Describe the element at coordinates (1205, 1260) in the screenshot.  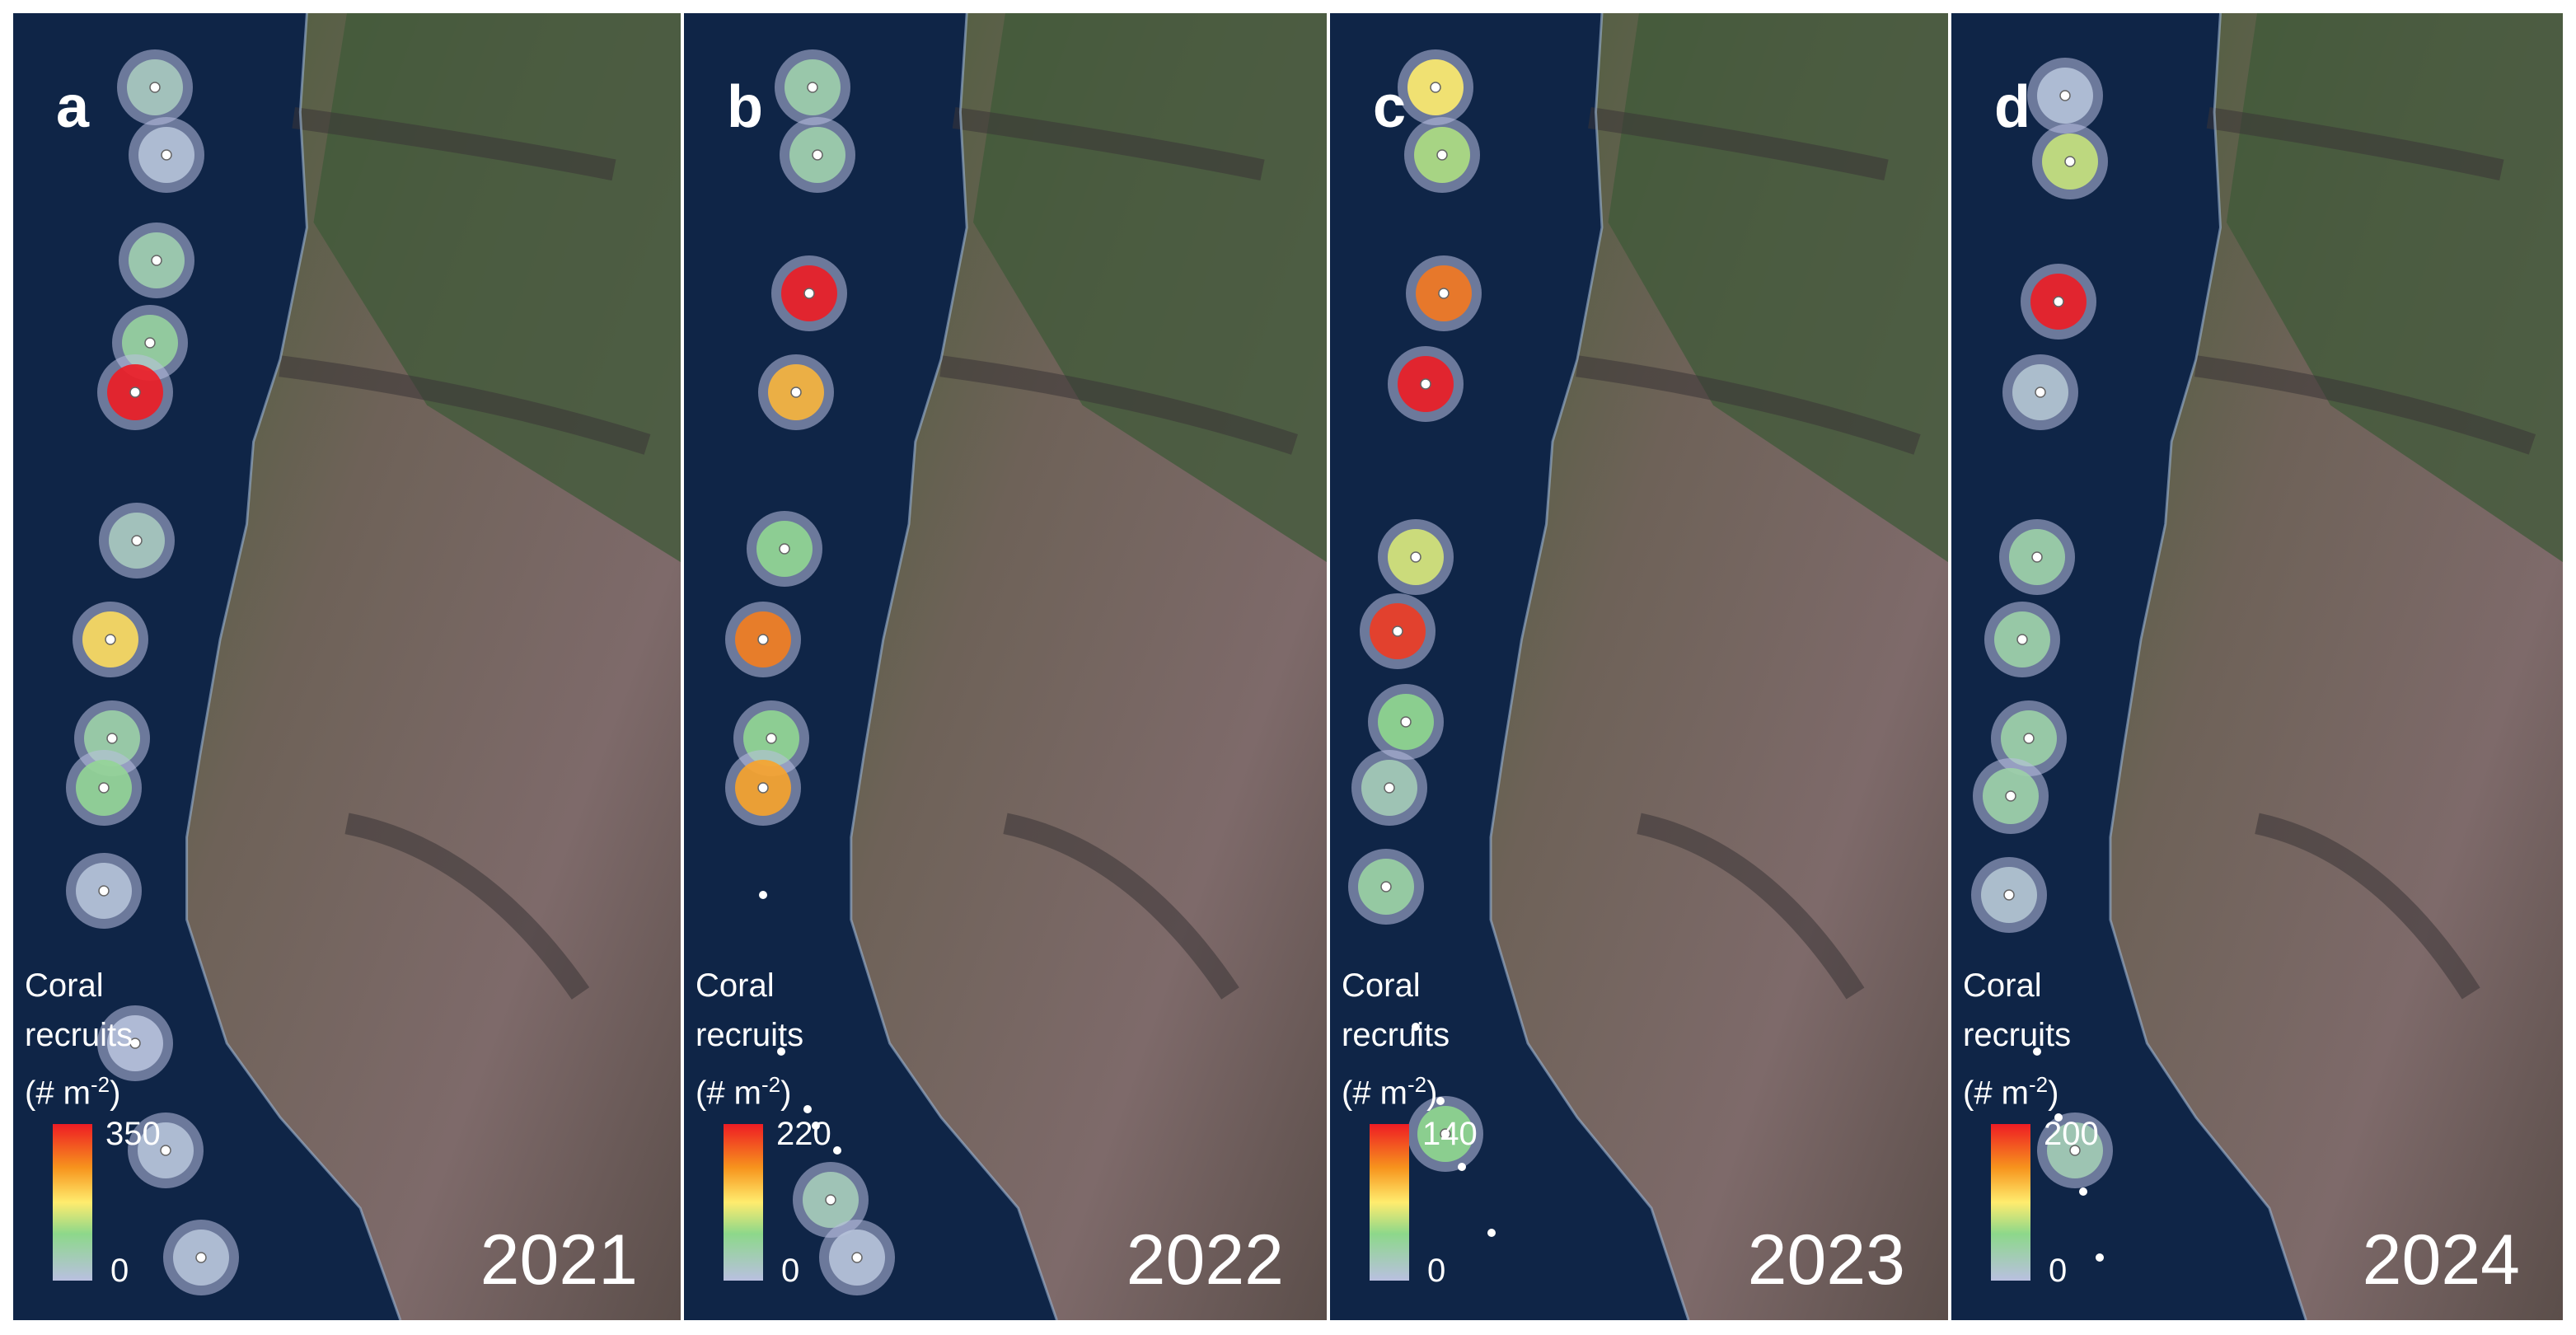
I see `year-label: 2022` at that location.